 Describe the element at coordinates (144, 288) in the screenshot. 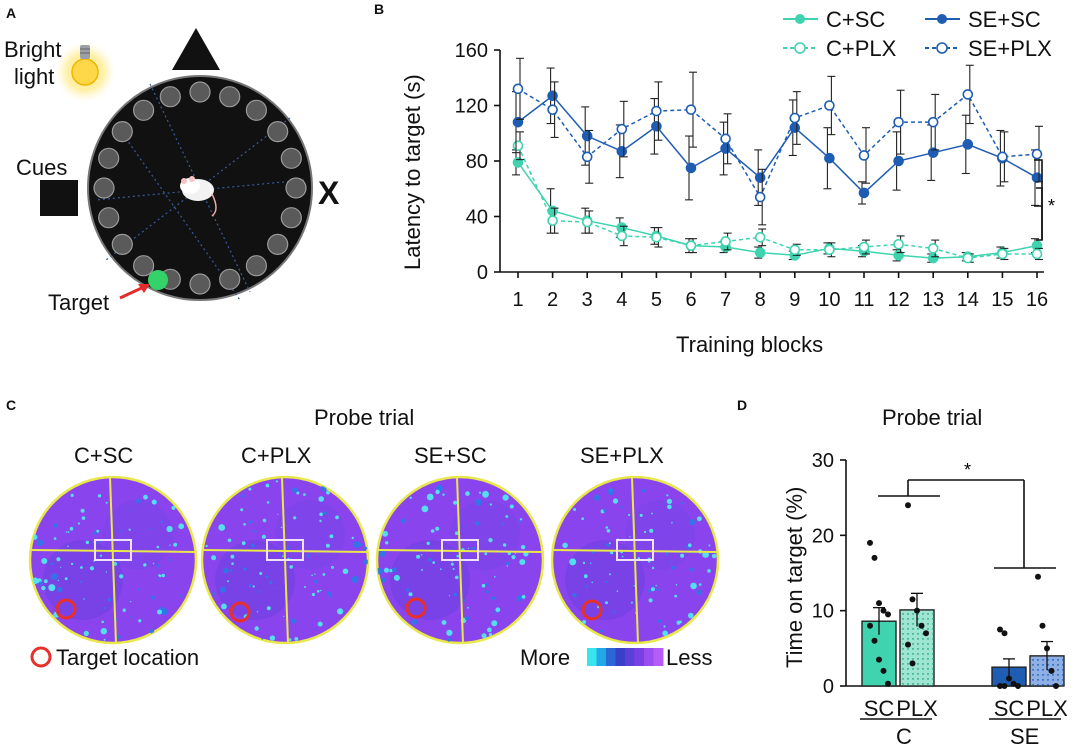

I see `target-arrow-icon` at that location.